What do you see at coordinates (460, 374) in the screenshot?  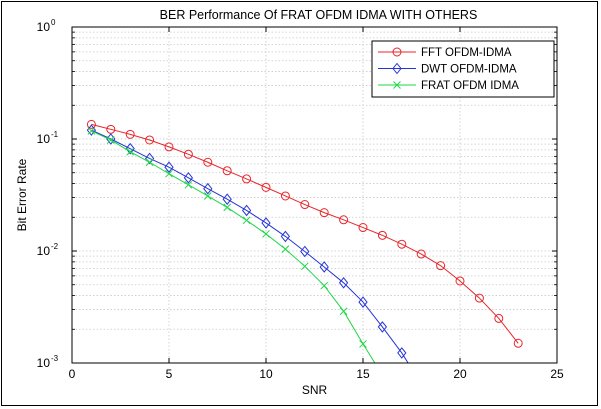 I see `x-tick-label: 20` at bounding box center [460, 374].